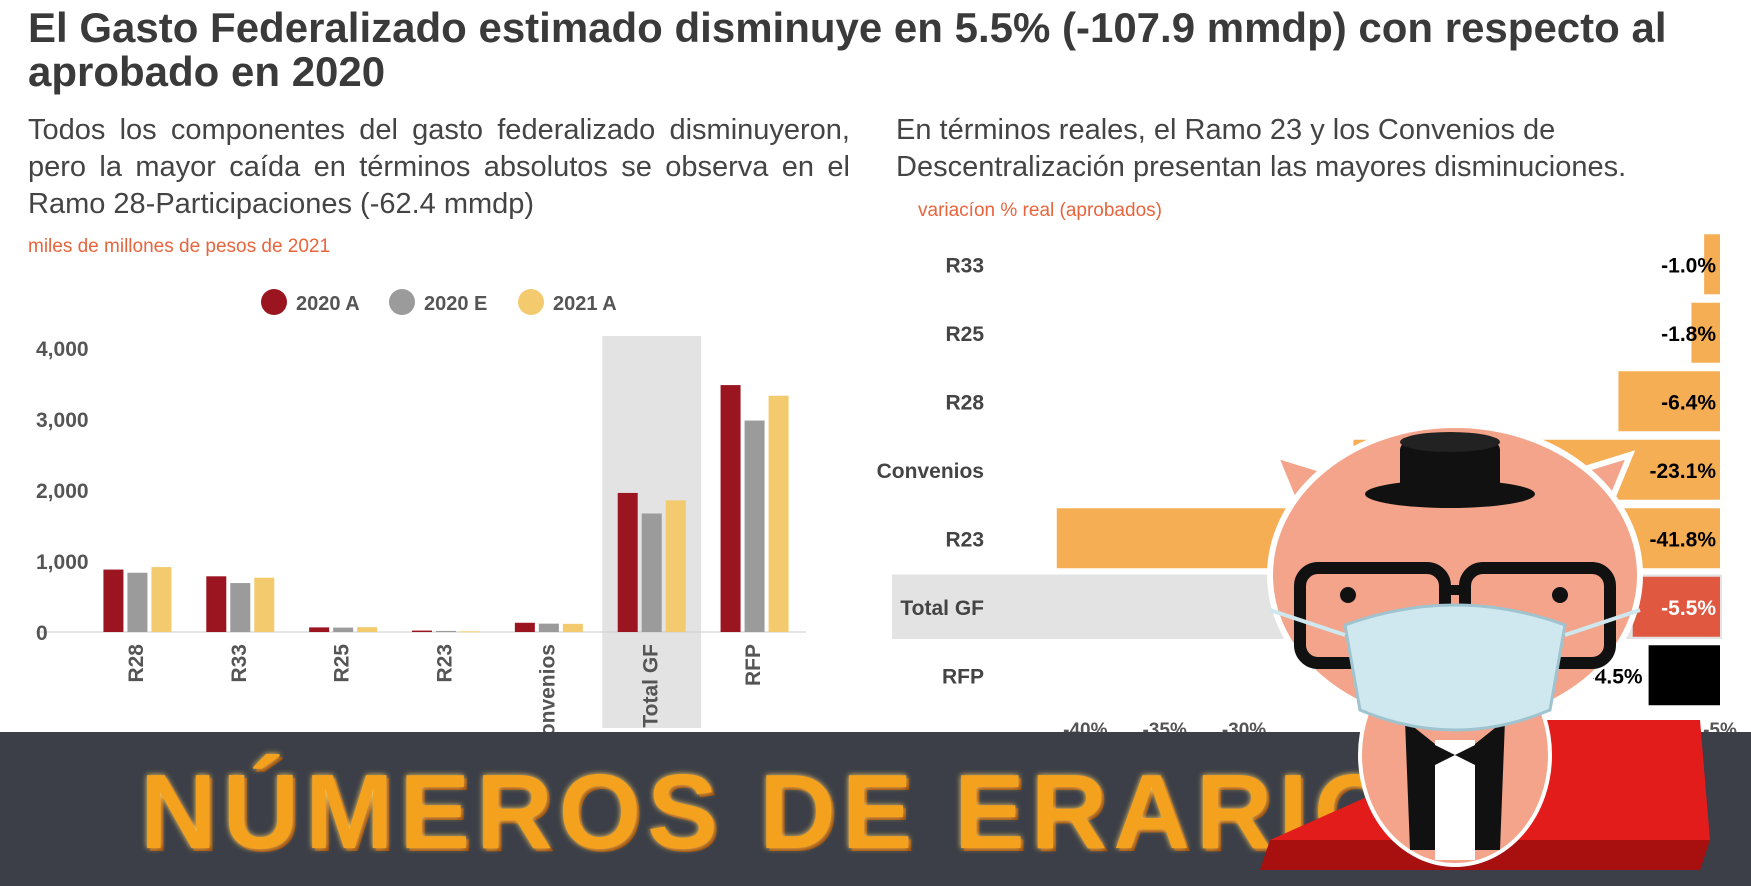 The height and width of the screenshot is (886, 1751). What do you see at coordinates (1682, 539) in the screenshot?
I see `value-label: -41.8%` at bounding box center [1682, 539].